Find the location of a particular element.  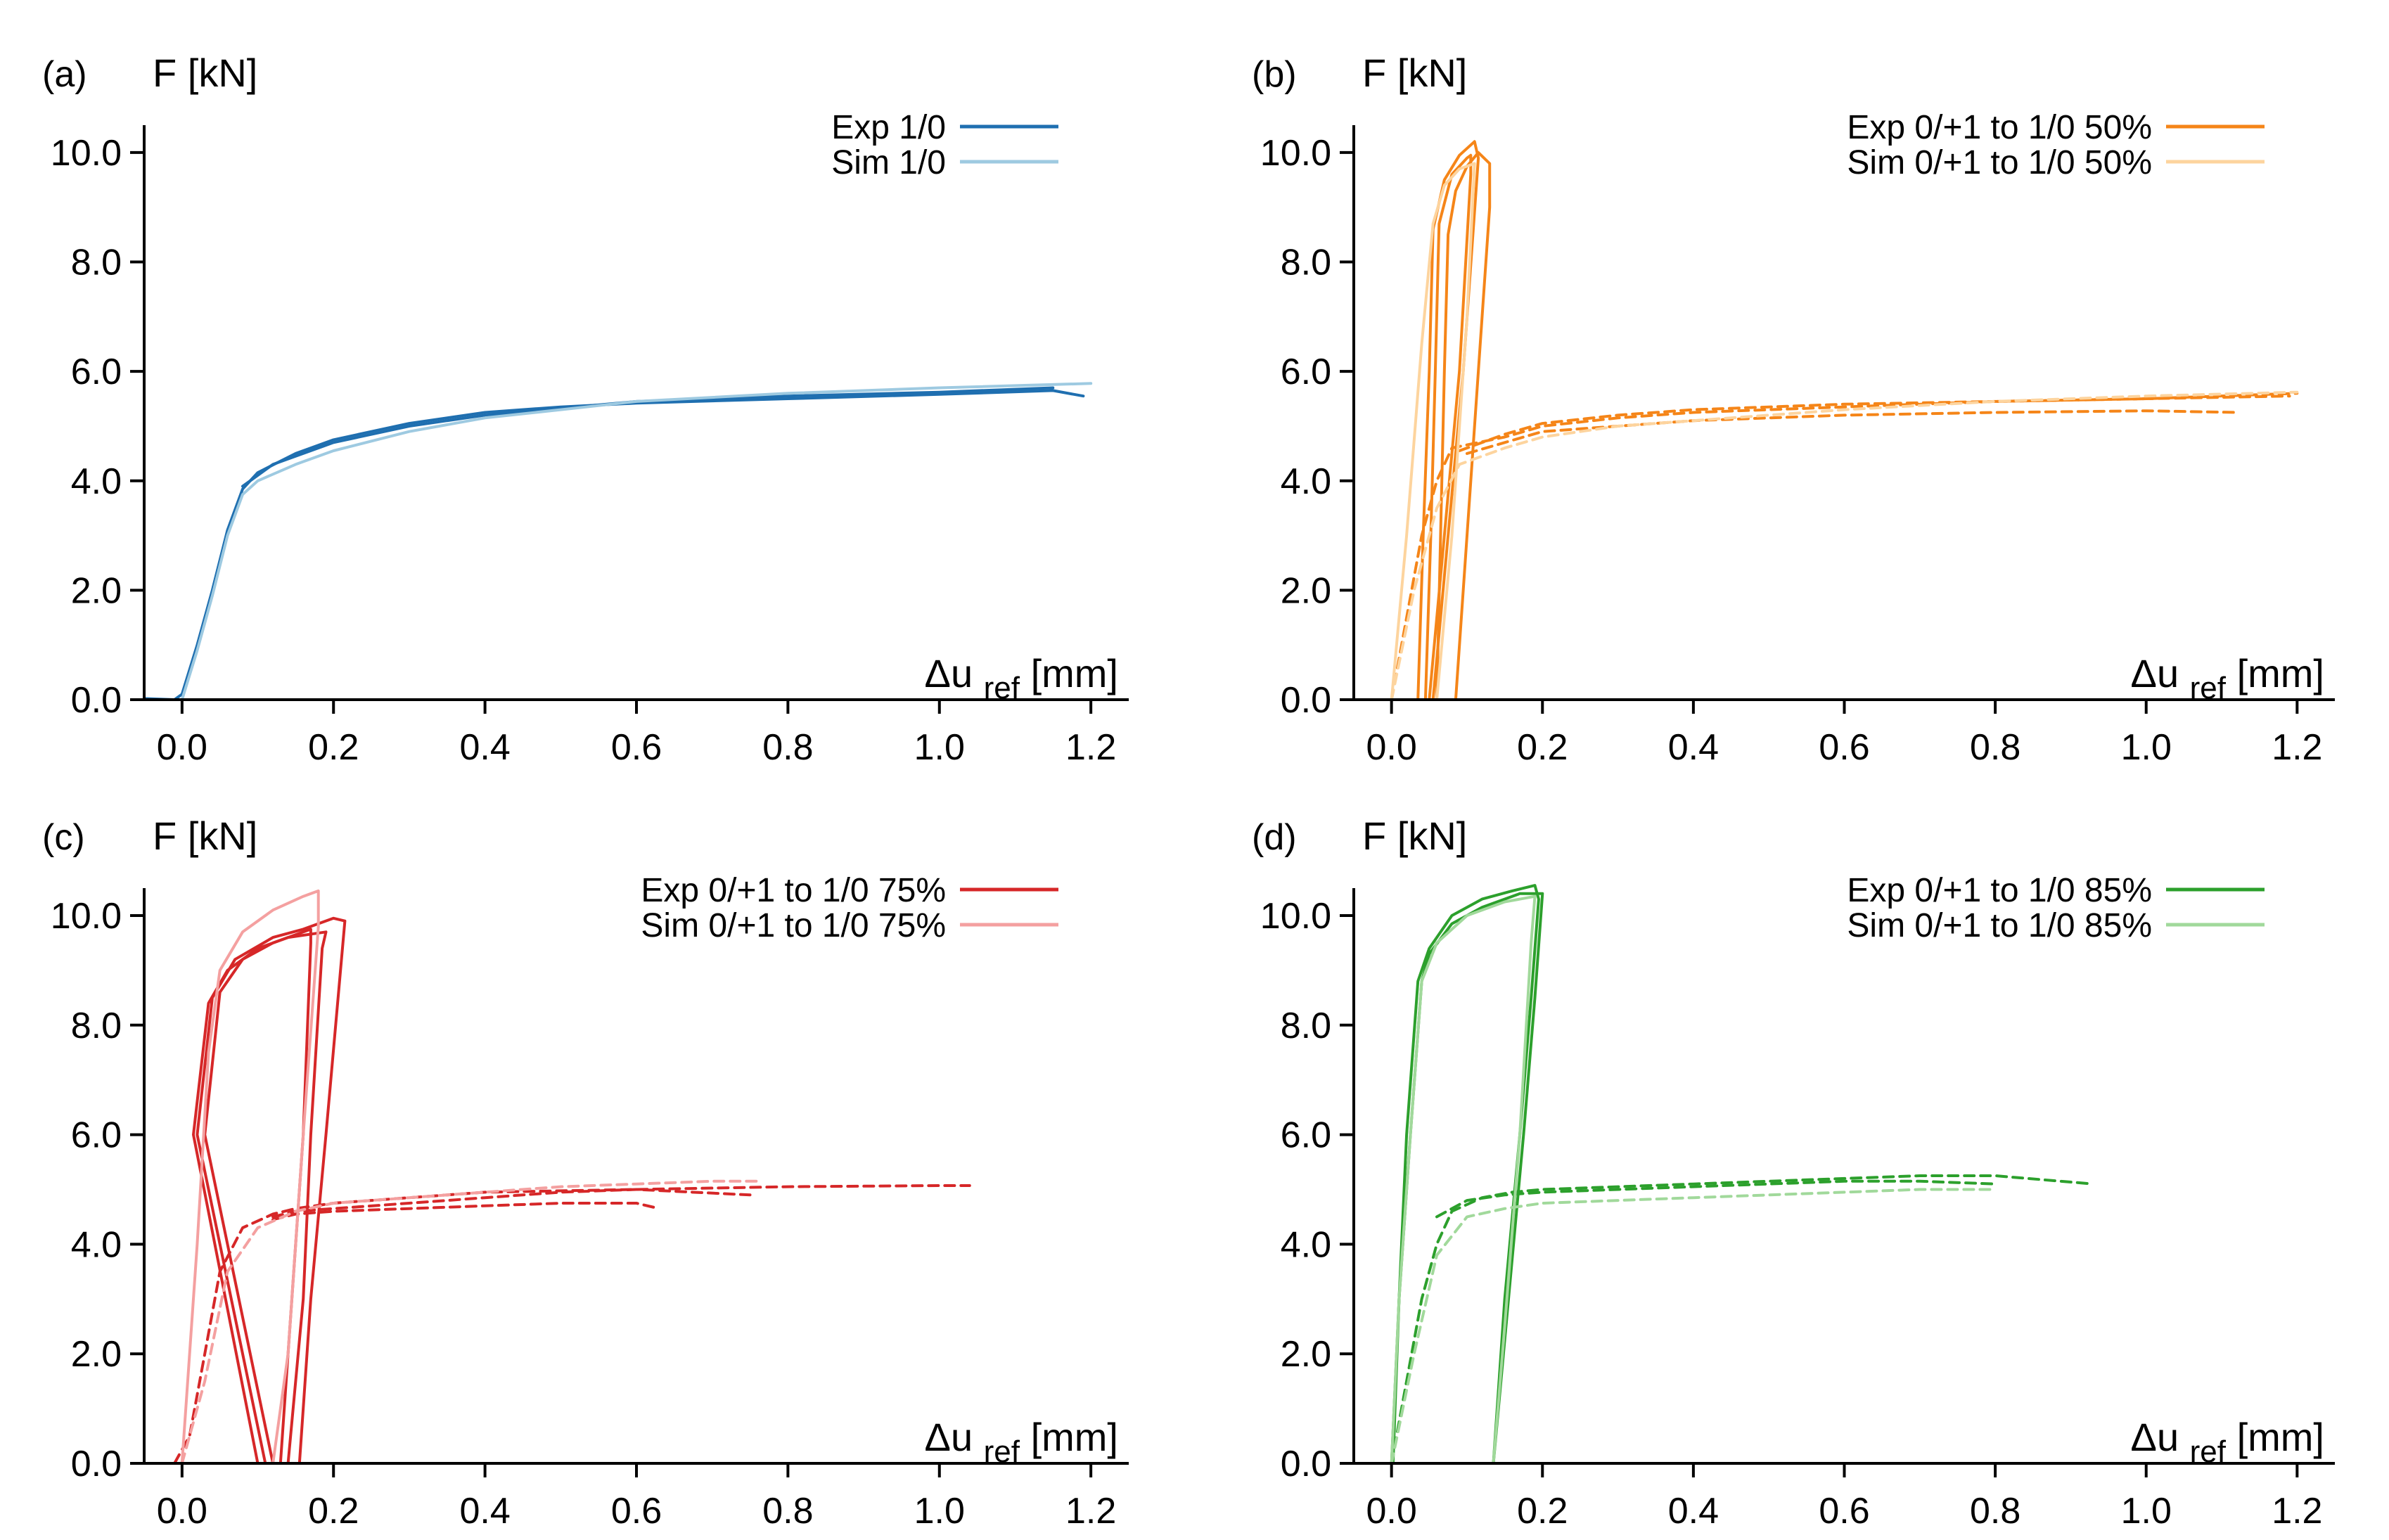

legend: Exp 0/+1 to 1/0 75%Sim 0/+1 to 1/0 75% is located at coordinates (849, 908).